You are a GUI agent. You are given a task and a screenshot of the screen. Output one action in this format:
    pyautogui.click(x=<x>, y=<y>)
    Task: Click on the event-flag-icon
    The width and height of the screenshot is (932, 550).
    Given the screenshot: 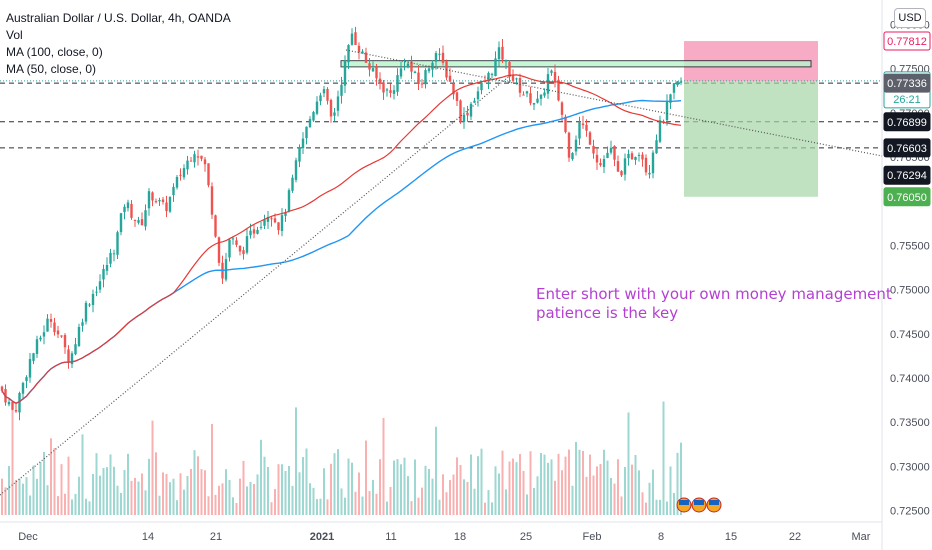 What is the action you would take?
    pyautogui.click(x=714, y=502)
    